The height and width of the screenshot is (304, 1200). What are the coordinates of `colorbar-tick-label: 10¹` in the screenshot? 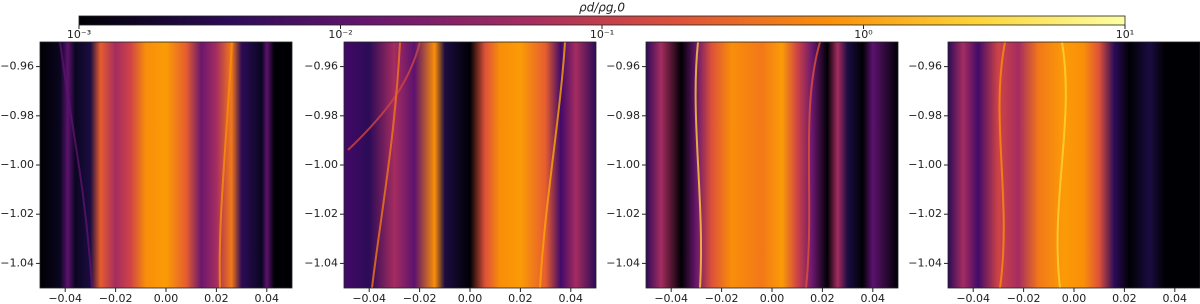 It's located at (1125, 34).